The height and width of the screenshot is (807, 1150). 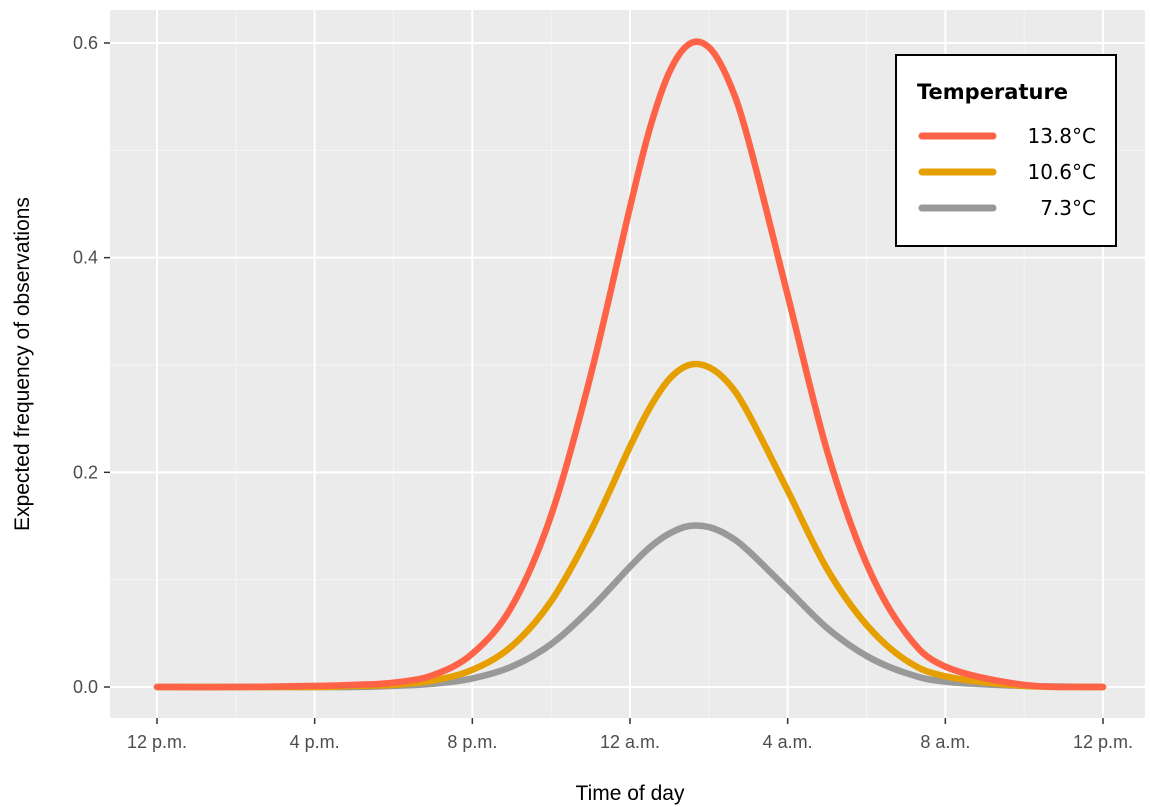 I want to click on legend-box, so click(x=1006, y=150).